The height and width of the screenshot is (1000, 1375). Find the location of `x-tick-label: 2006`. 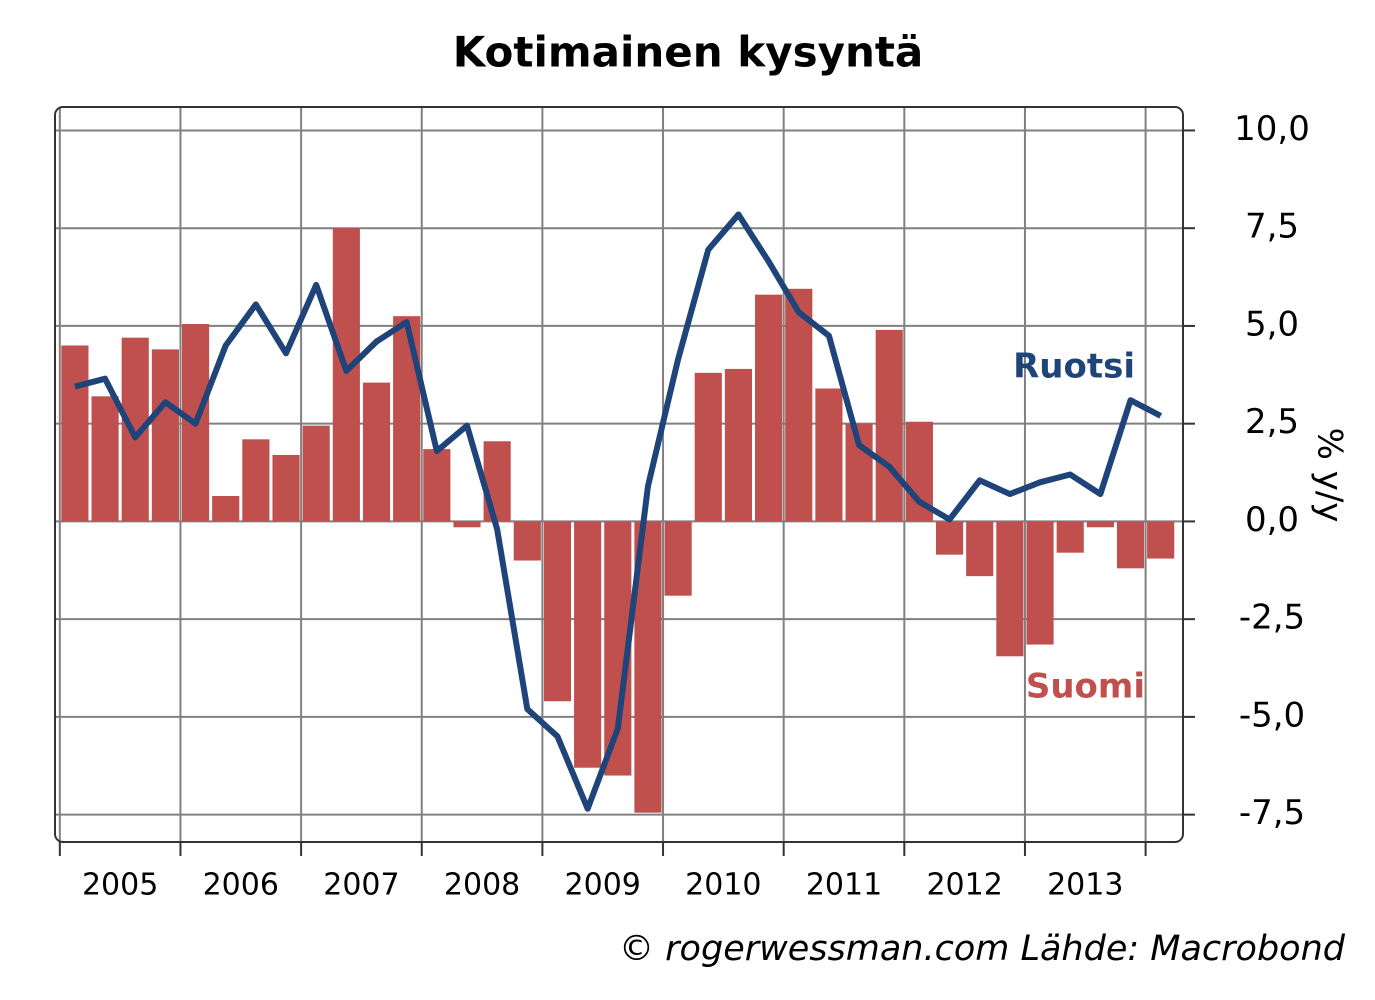

x-tick-label: 2006 is located at coordinates (241, 885).